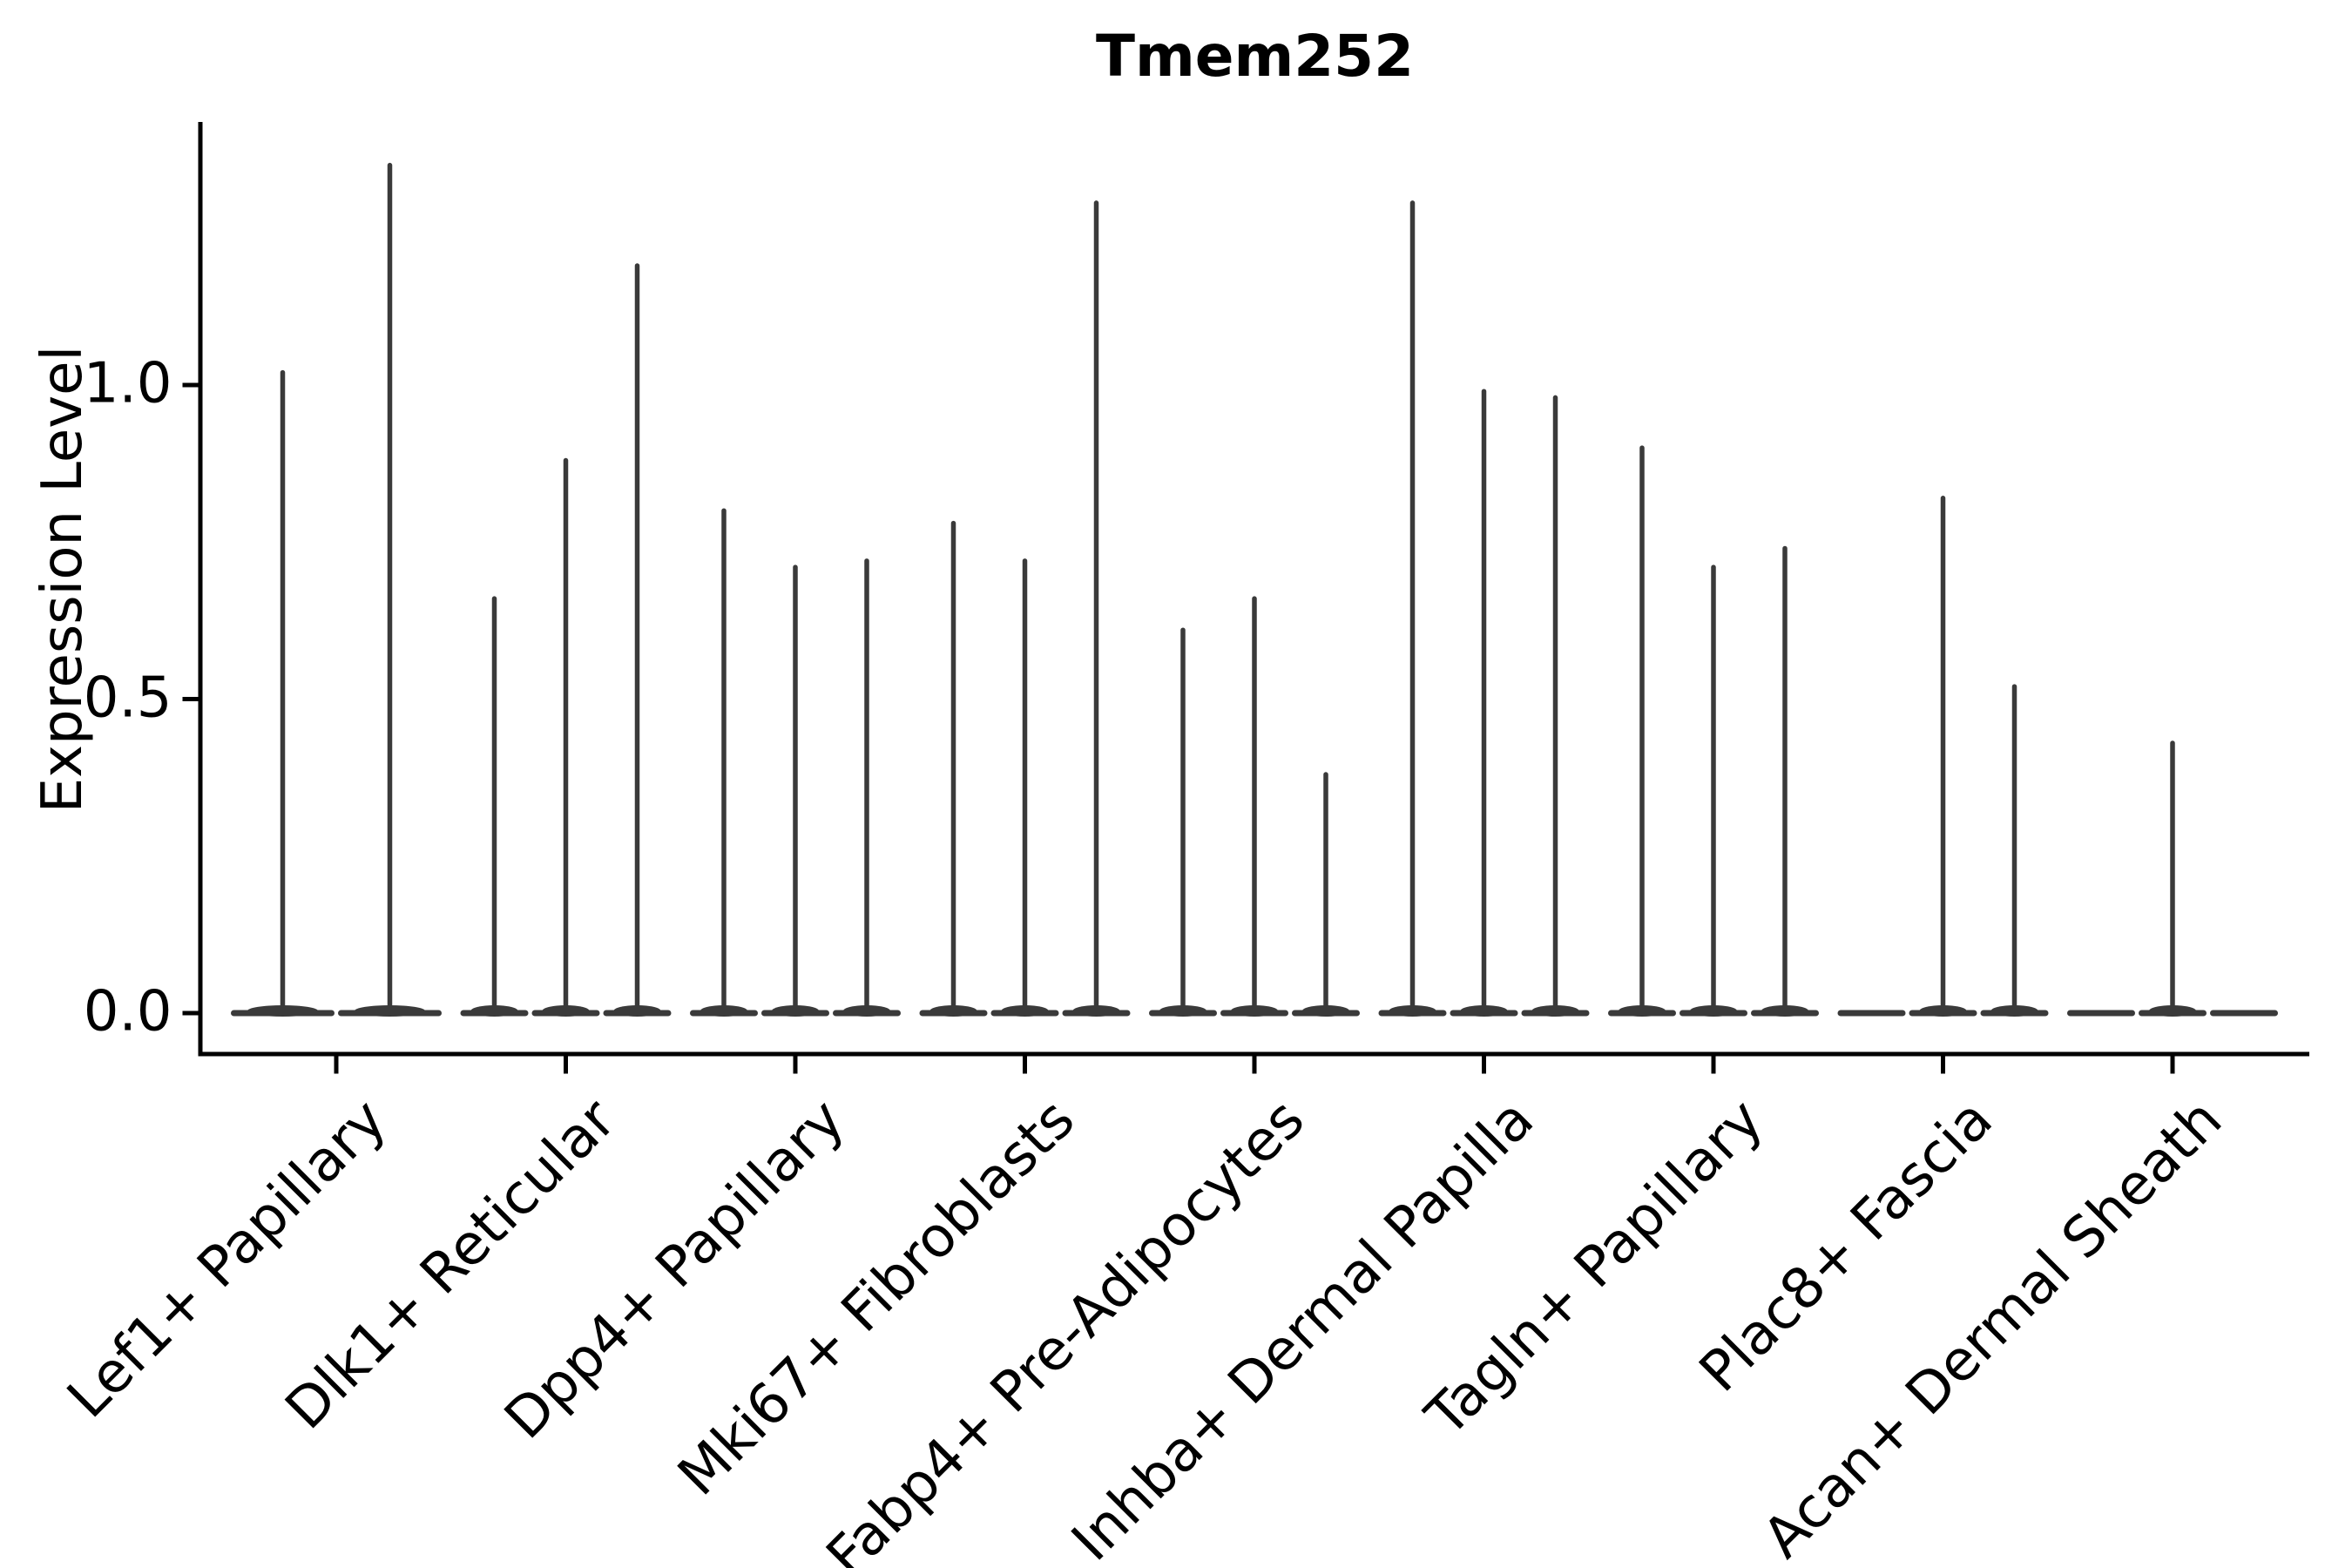  I want to click on y-tick-label: 0.5, so click(127, 698).